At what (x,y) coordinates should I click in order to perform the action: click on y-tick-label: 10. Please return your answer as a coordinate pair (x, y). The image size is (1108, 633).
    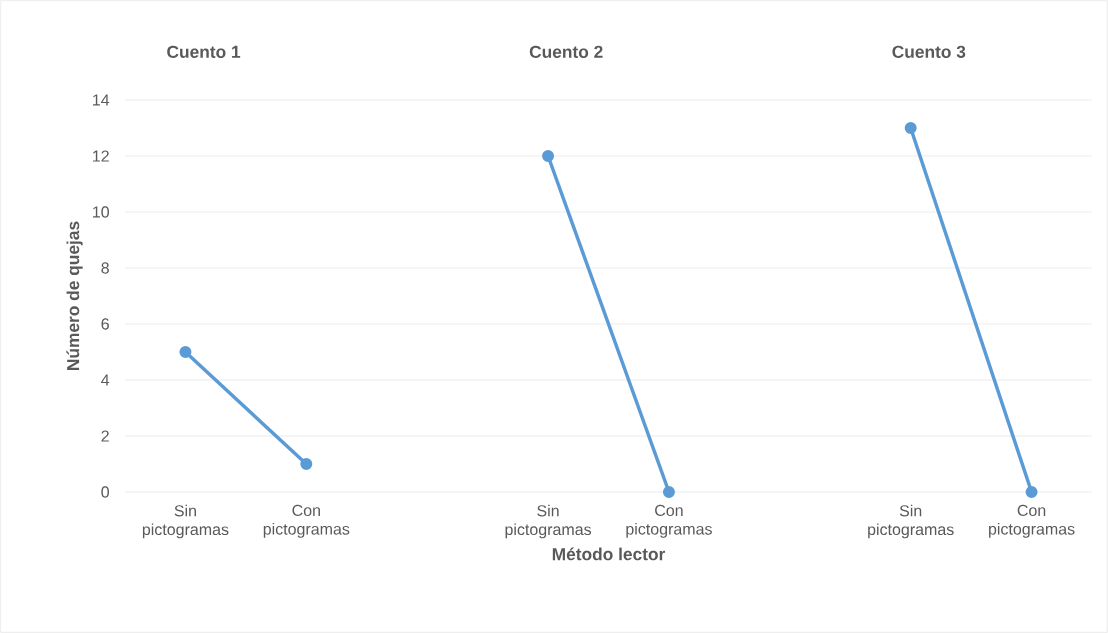
    Looking at the image, I should click on (101, 212).